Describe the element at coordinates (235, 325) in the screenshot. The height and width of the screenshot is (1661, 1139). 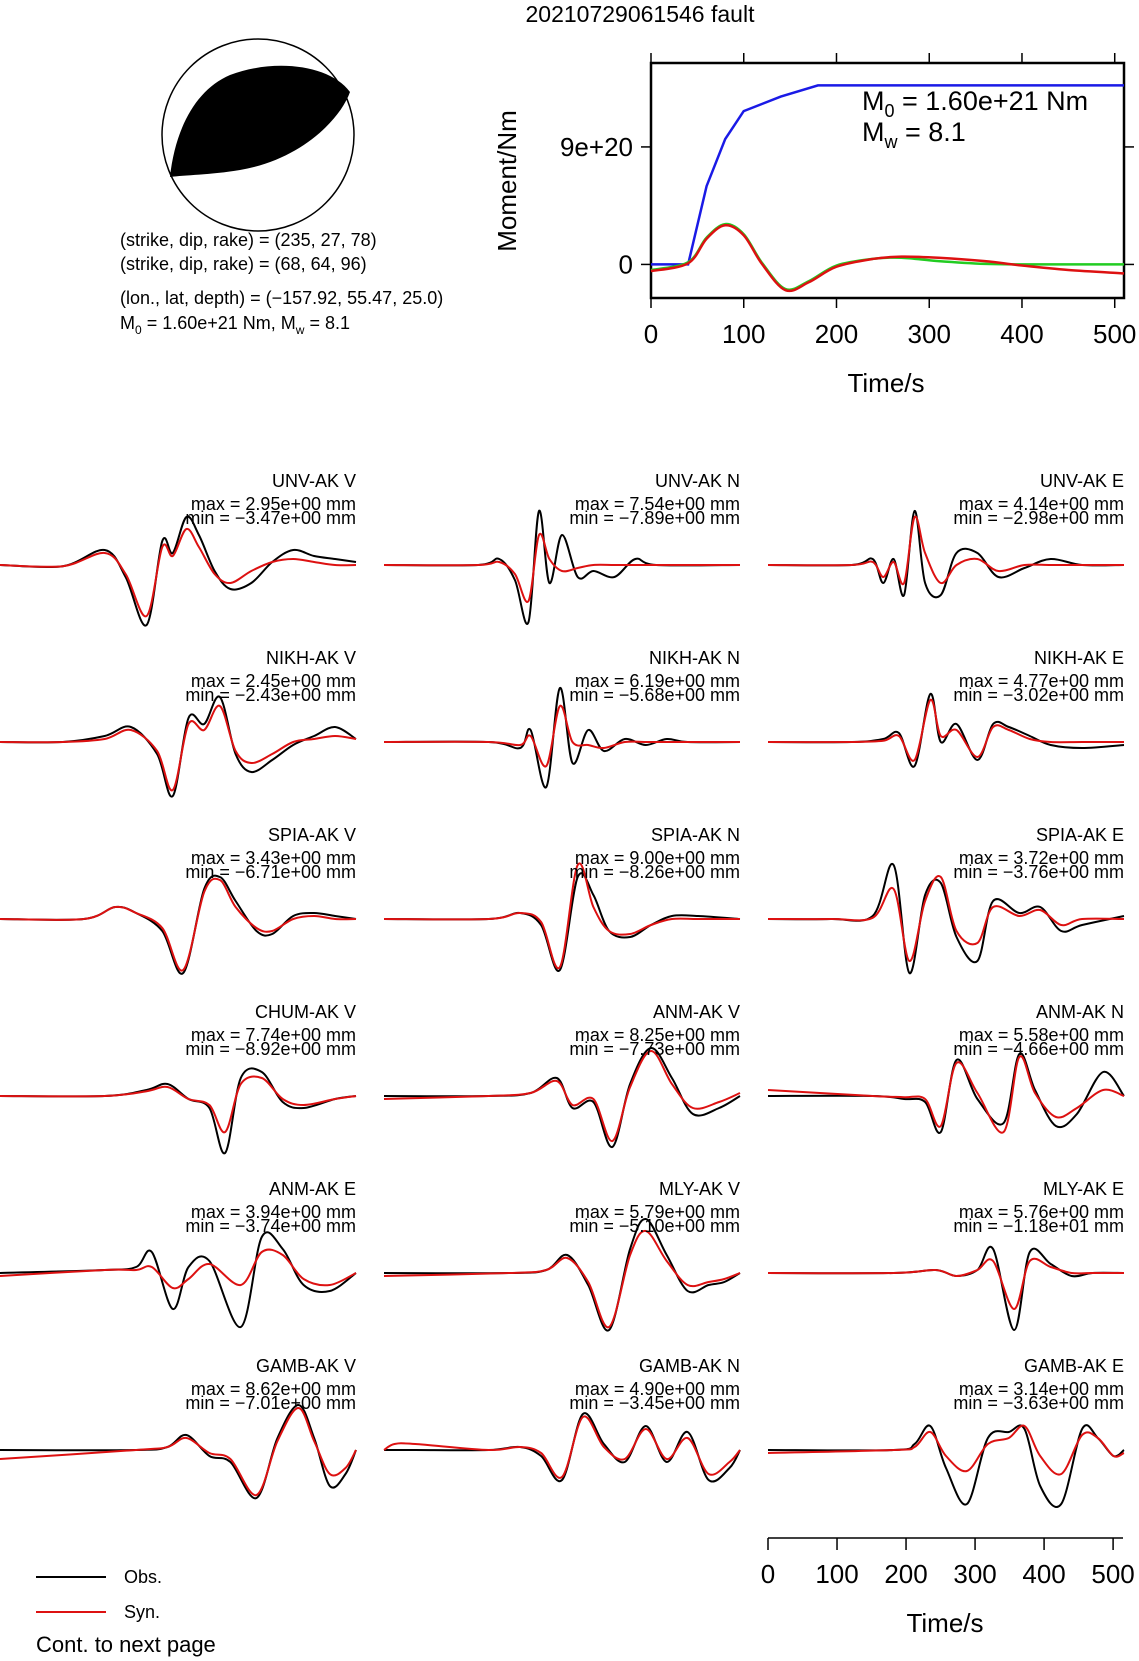
I see `moment-text: M0 = 1.60e+21 Nm, Mw = 8.1` at that location.